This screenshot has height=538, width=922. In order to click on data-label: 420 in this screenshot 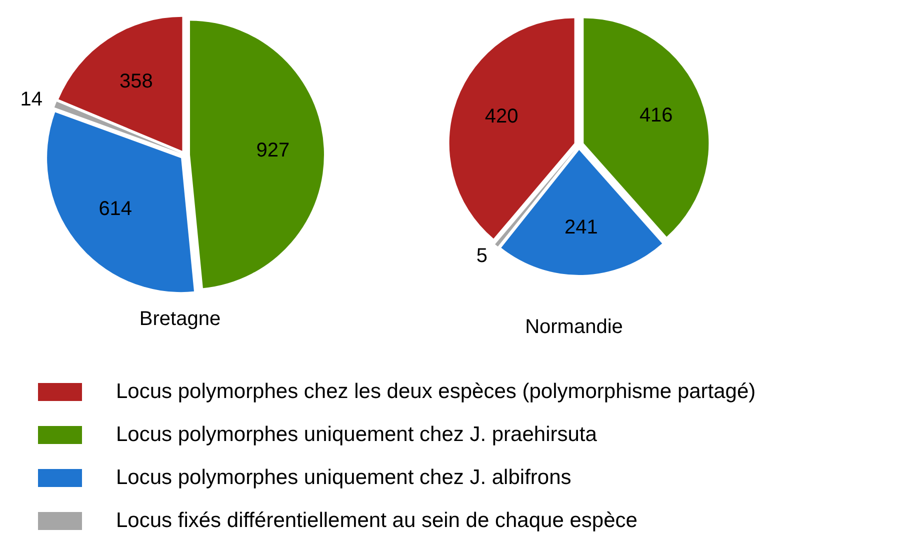, I will do `click(501, 117)`.